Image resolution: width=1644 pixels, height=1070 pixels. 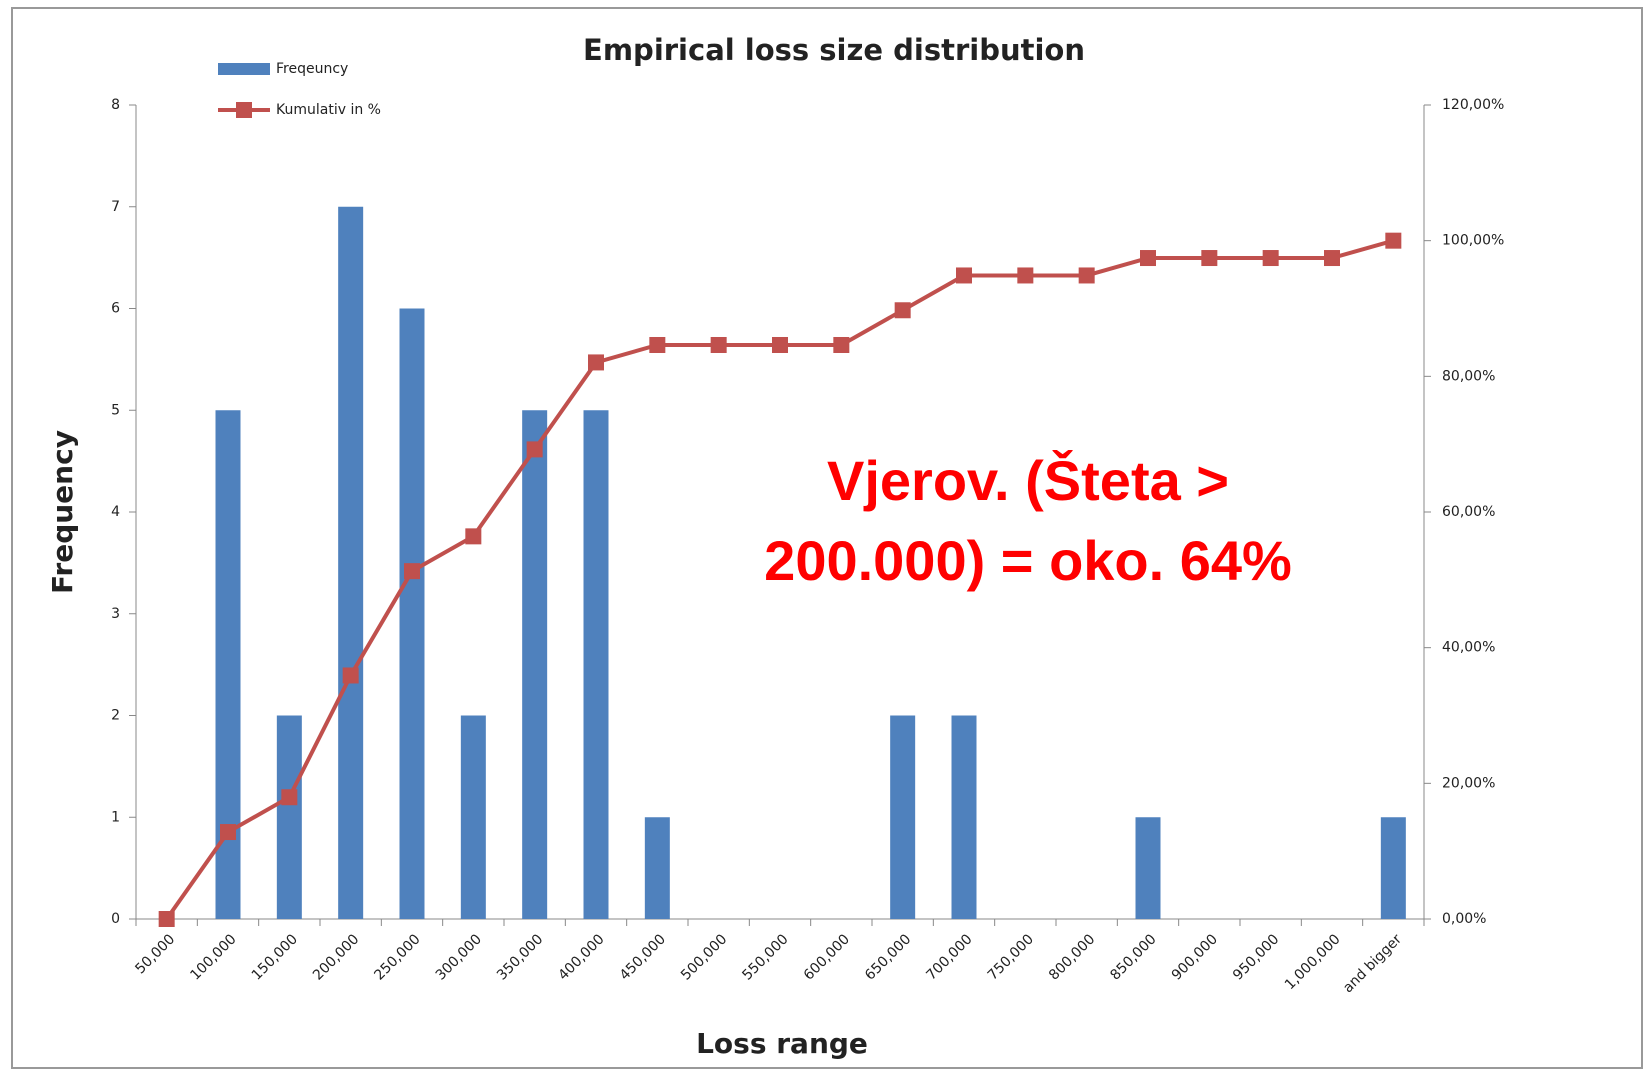 What do you see at coordinates (115, 716) in the screenshot?
I see `y-tick-label: 2` at bounding box center [115, 716].